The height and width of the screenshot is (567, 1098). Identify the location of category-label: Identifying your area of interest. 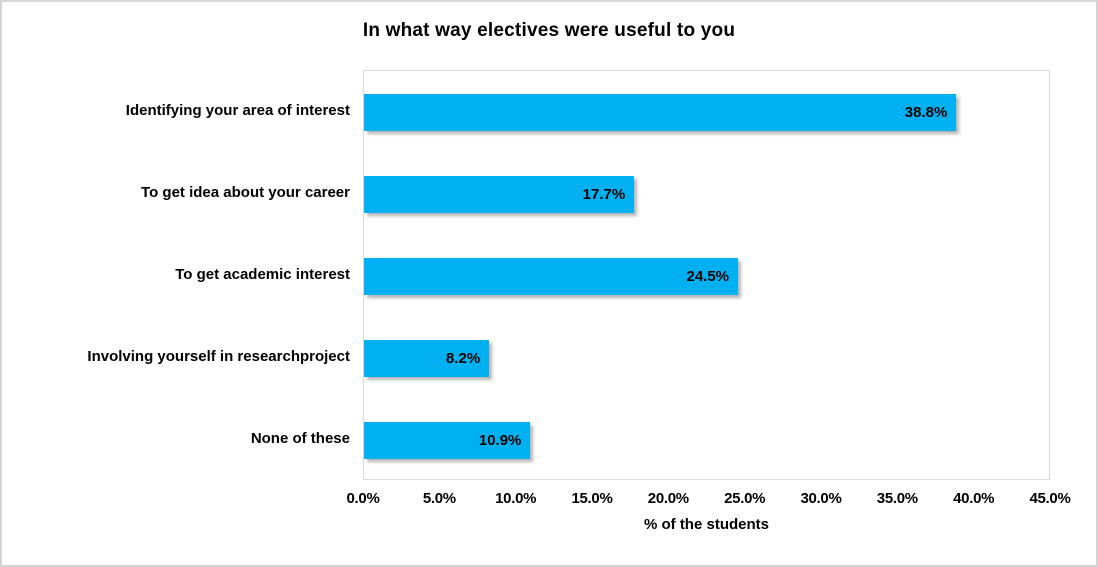
(237, 111).